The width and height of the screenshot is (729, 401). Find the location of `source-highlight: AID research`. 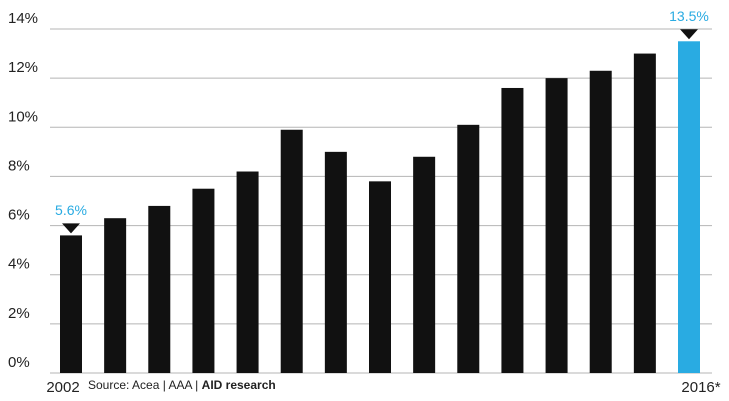

source-highlight: AID research is located at coordinates (239, 385).